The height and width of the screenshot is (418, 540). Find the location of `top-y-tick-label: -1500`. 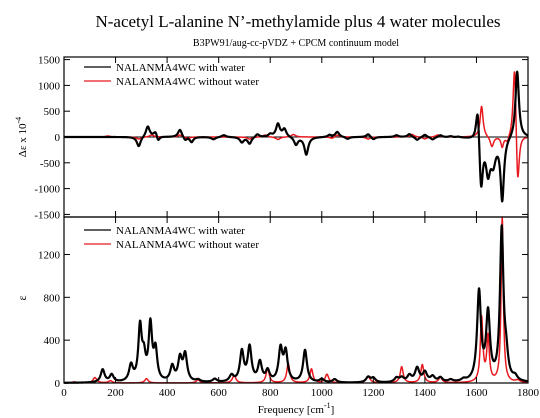

top-y-tick-label: -1500 is located at coordinates (47, 215).